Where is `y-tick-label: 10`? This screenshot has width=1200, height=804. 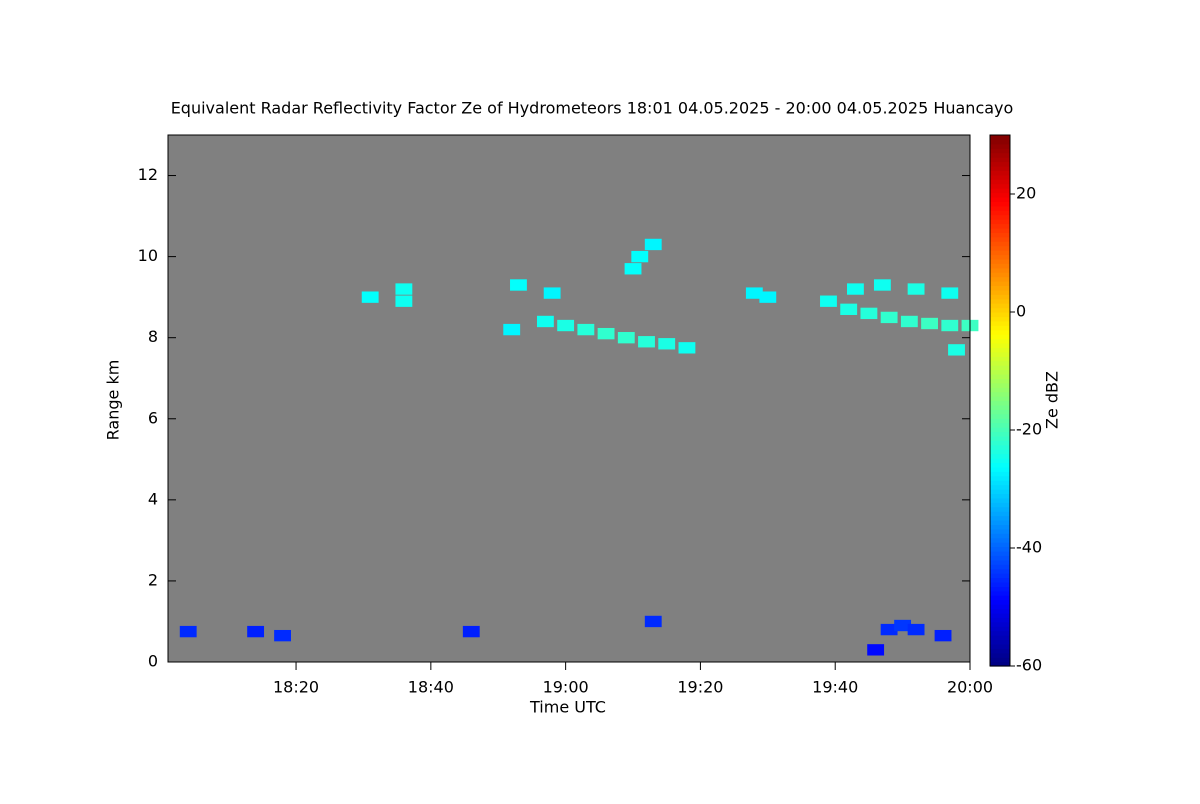
y-tick-label: 10 is located at coordinates (148, 255).